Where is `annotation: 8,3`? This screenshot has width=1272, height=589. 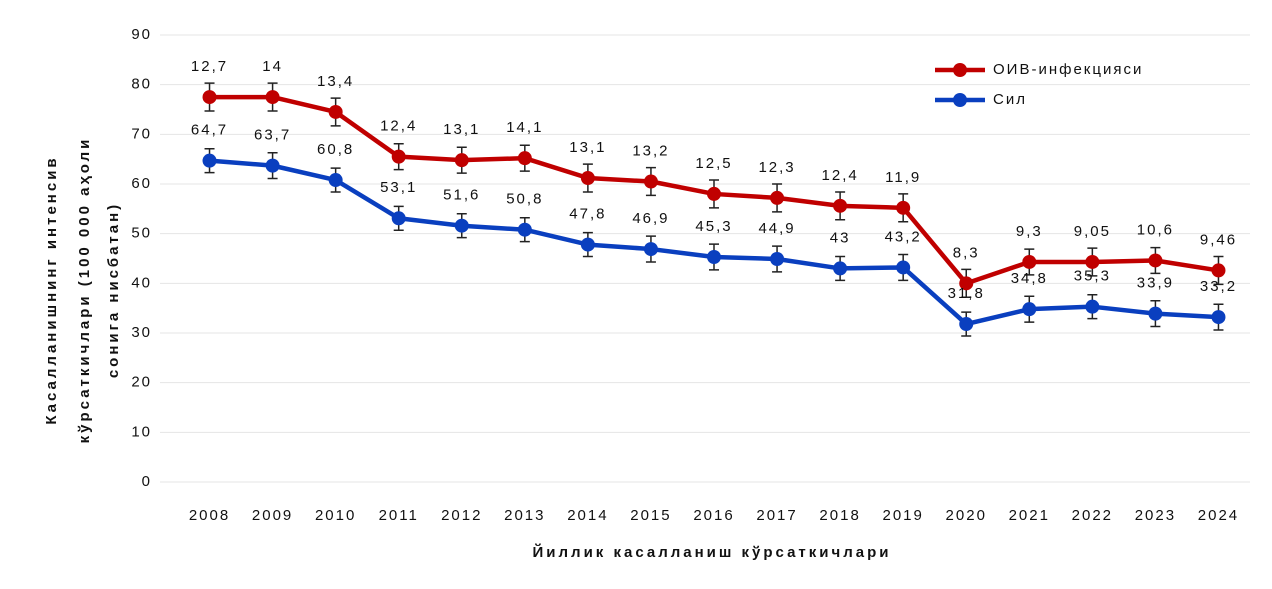
annotation: 8,3 is located at coordinates (966, 252).